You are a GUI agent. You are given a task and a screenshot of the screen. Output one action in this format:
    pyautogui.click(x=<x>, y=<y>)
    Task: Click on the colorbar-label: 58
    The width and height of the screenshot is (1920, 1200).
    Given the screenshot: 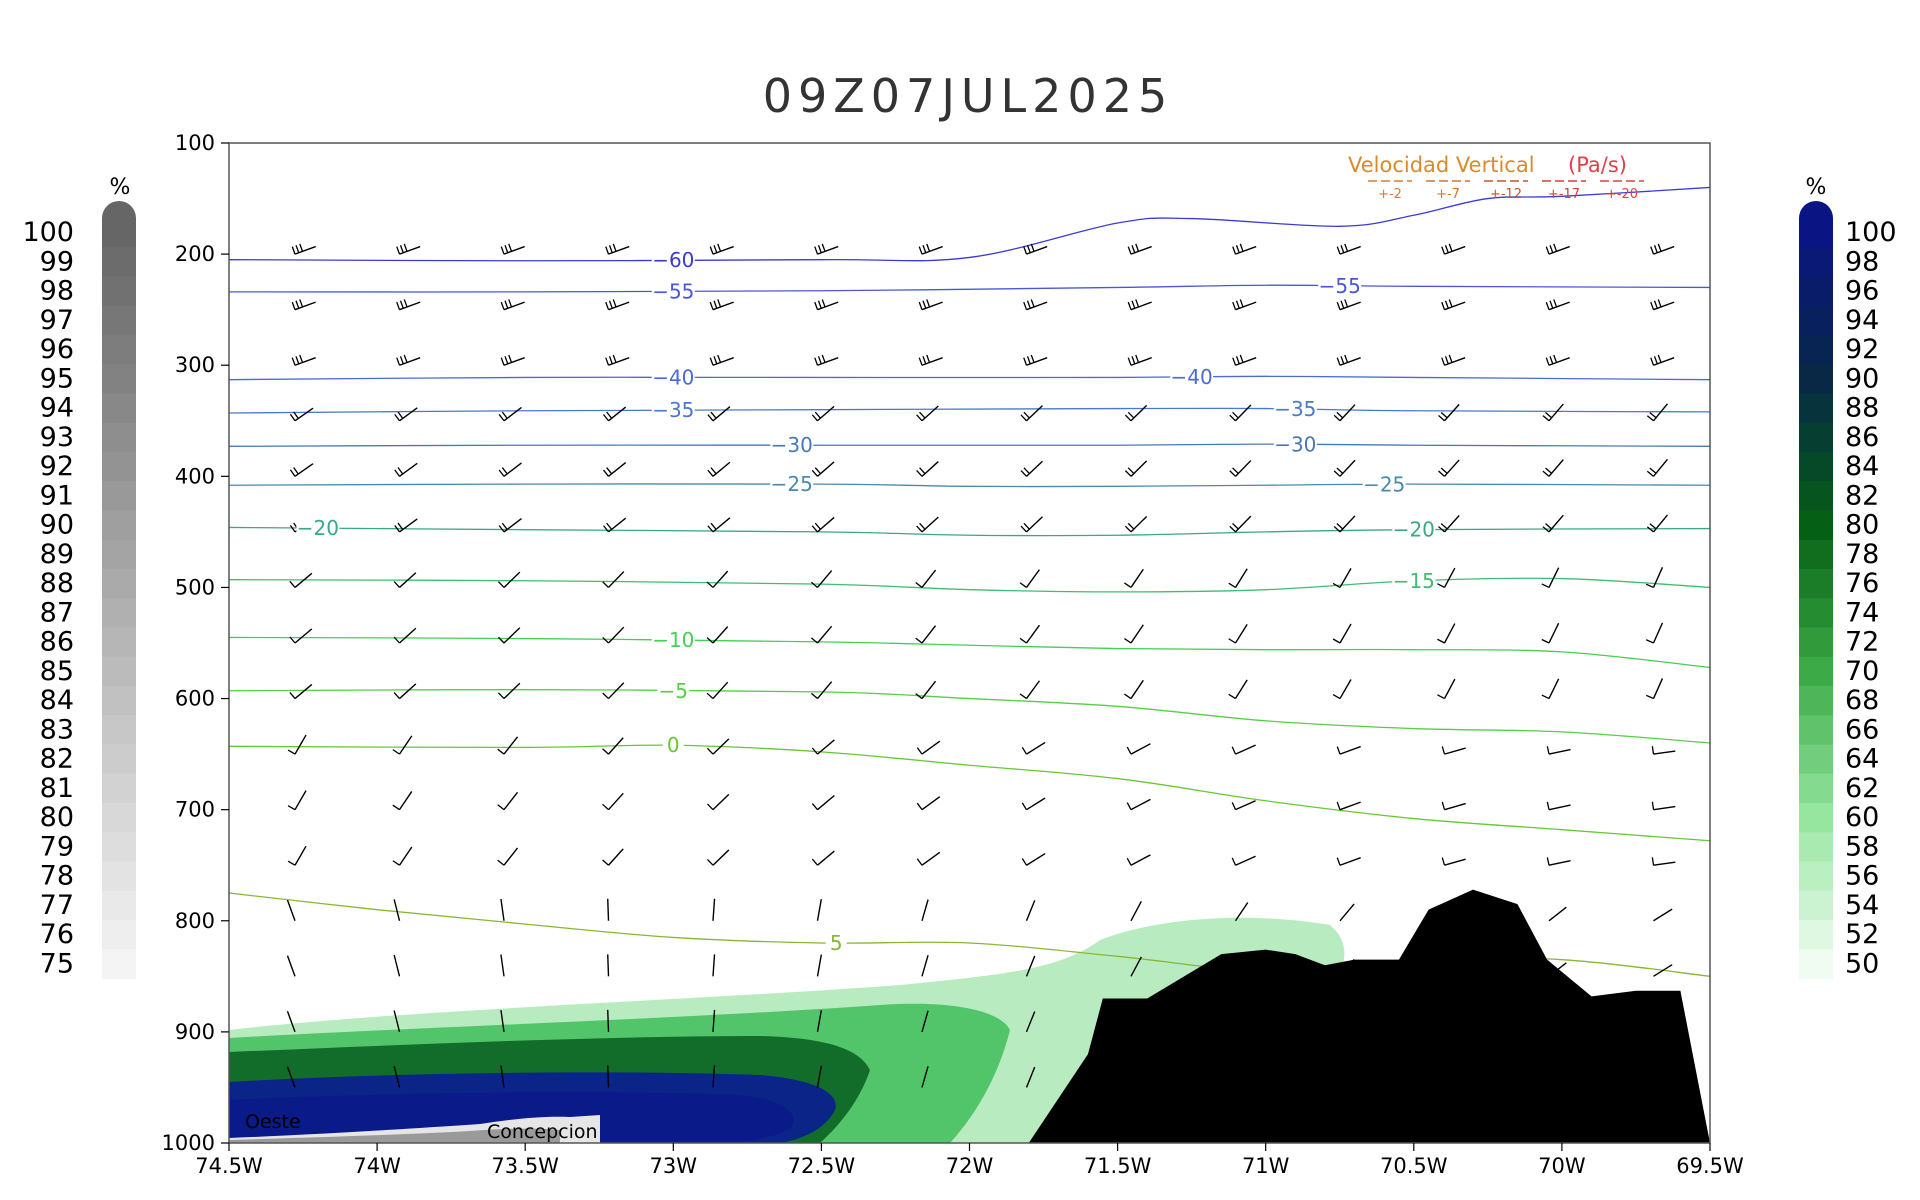 What is the action you would take?
    pyautogui.click(x=1862, y=846)
    